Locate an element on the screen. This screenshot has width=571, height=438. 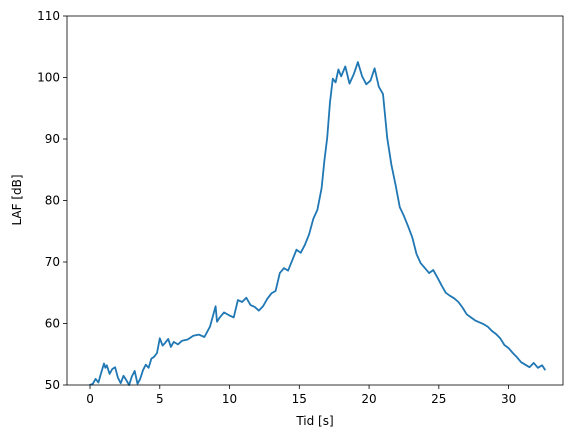
y-axis: 50 60 70 80 90 100 110 is located at coordinates (52, 200).